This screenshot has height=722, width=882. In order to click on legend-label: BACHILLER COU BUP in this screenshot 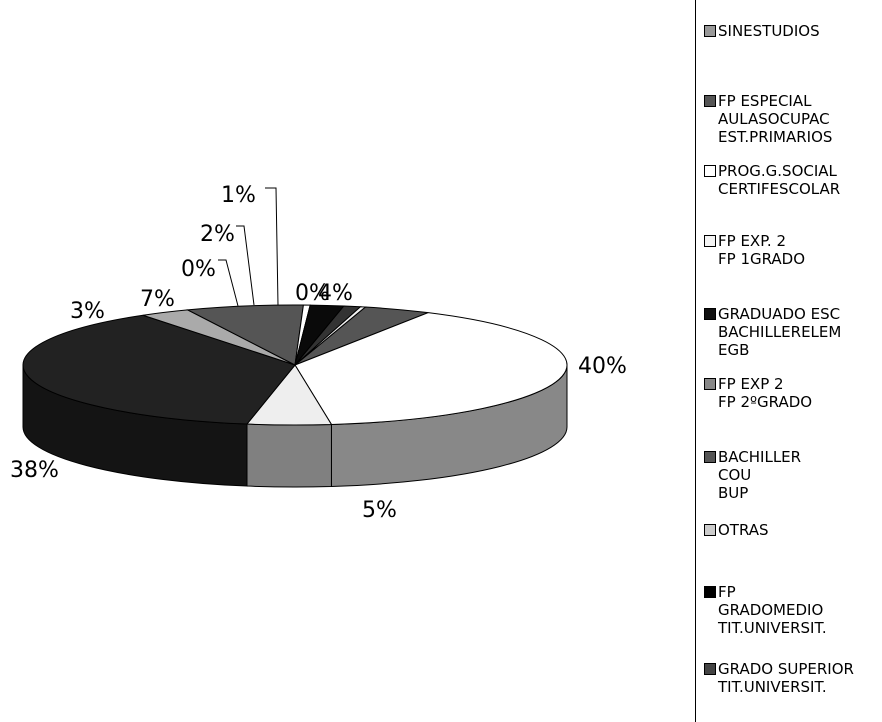, I will do `click(759, 475)`.